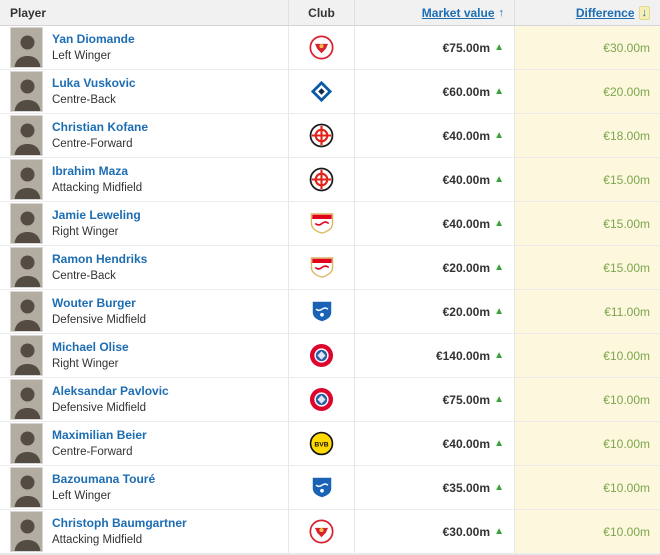 The height and width of the screenshot is (555, 660). Describe the element at coordinates (466, 531) in the screenshot. I see `market-value: €30.00m` at that location.